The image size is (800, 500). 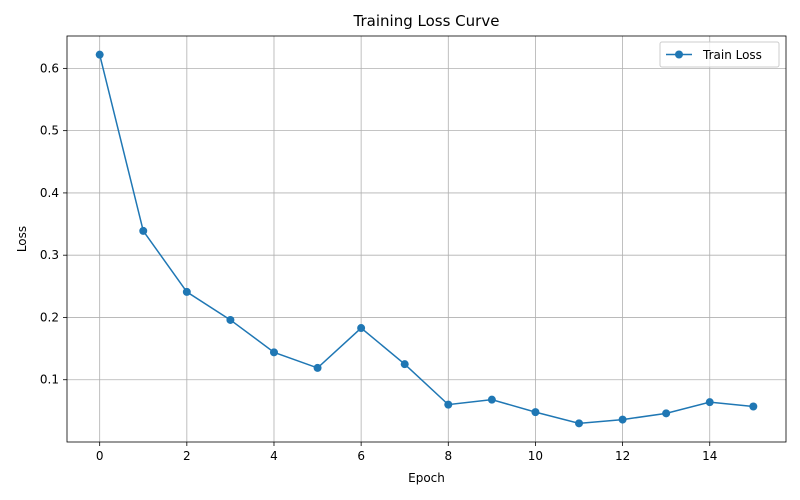 I want to click on x-axis-label: Epoch, so click(x=426, y=478).